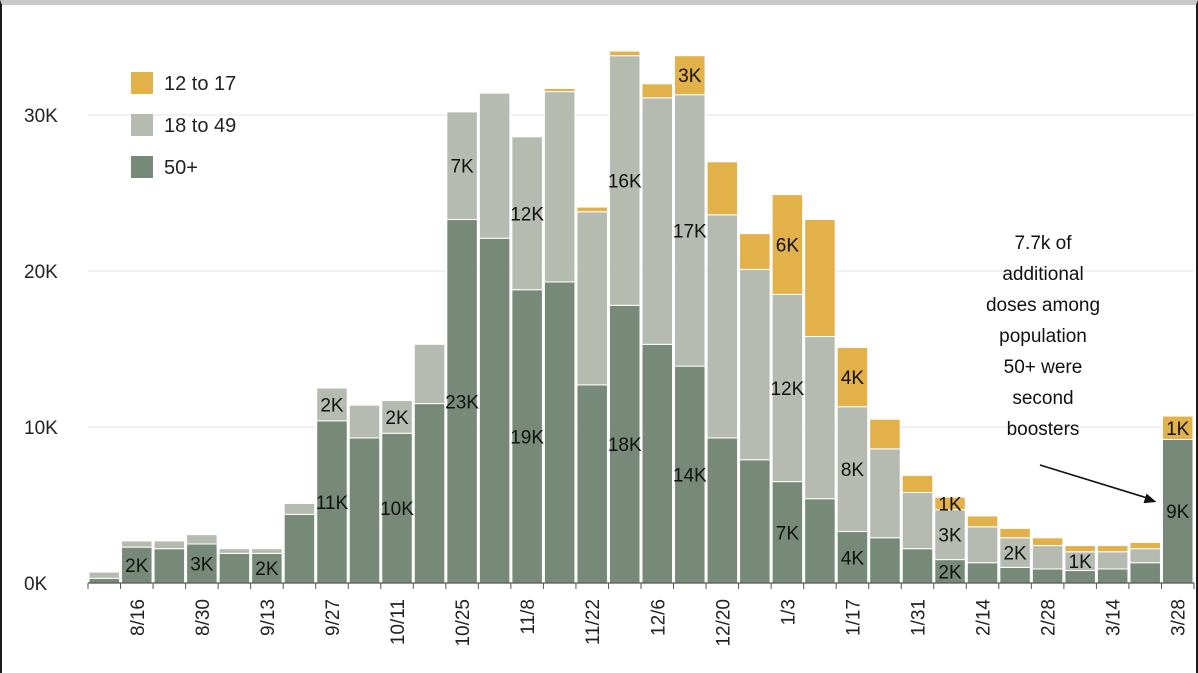 The image size is (1198, 673). What do you see at coordinates (984, 617) in the screenshot?
I see `x-tick-label: 2/14` at bounding box center [984, 617].